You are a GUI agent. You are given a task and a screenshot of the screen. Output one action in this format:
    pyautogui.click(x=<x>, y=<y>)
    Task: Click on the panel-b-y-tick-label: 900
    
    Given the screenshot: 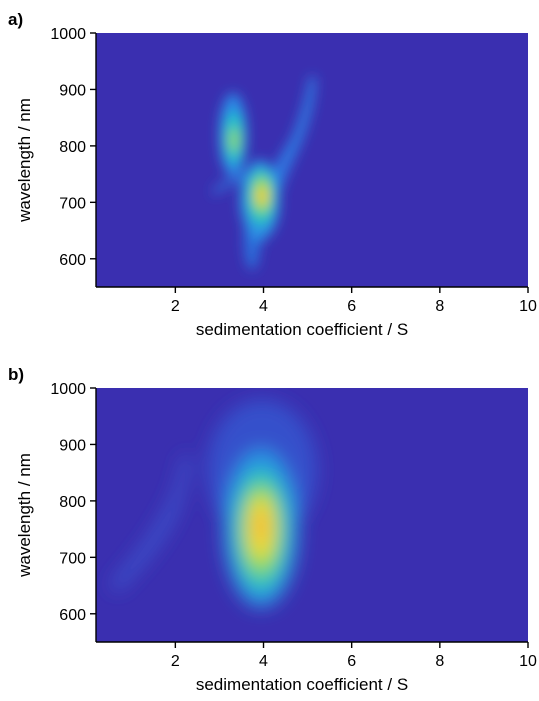 What is the action you would take?
    pyautogui.click(x=72, y=445)
    